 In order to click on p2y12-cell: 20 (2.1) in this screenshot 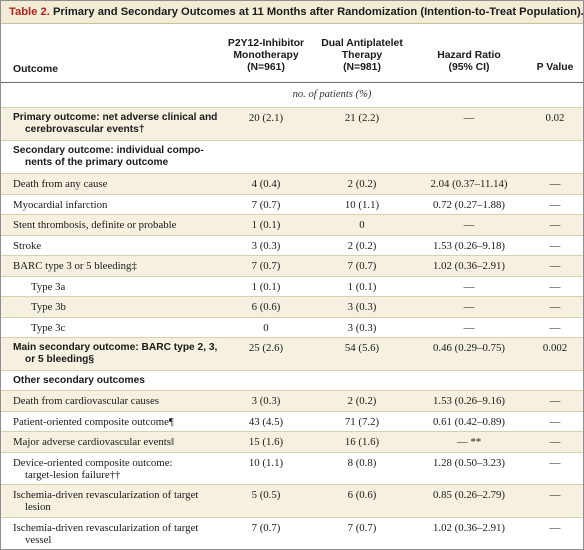, I will do `click(266, 118)`.